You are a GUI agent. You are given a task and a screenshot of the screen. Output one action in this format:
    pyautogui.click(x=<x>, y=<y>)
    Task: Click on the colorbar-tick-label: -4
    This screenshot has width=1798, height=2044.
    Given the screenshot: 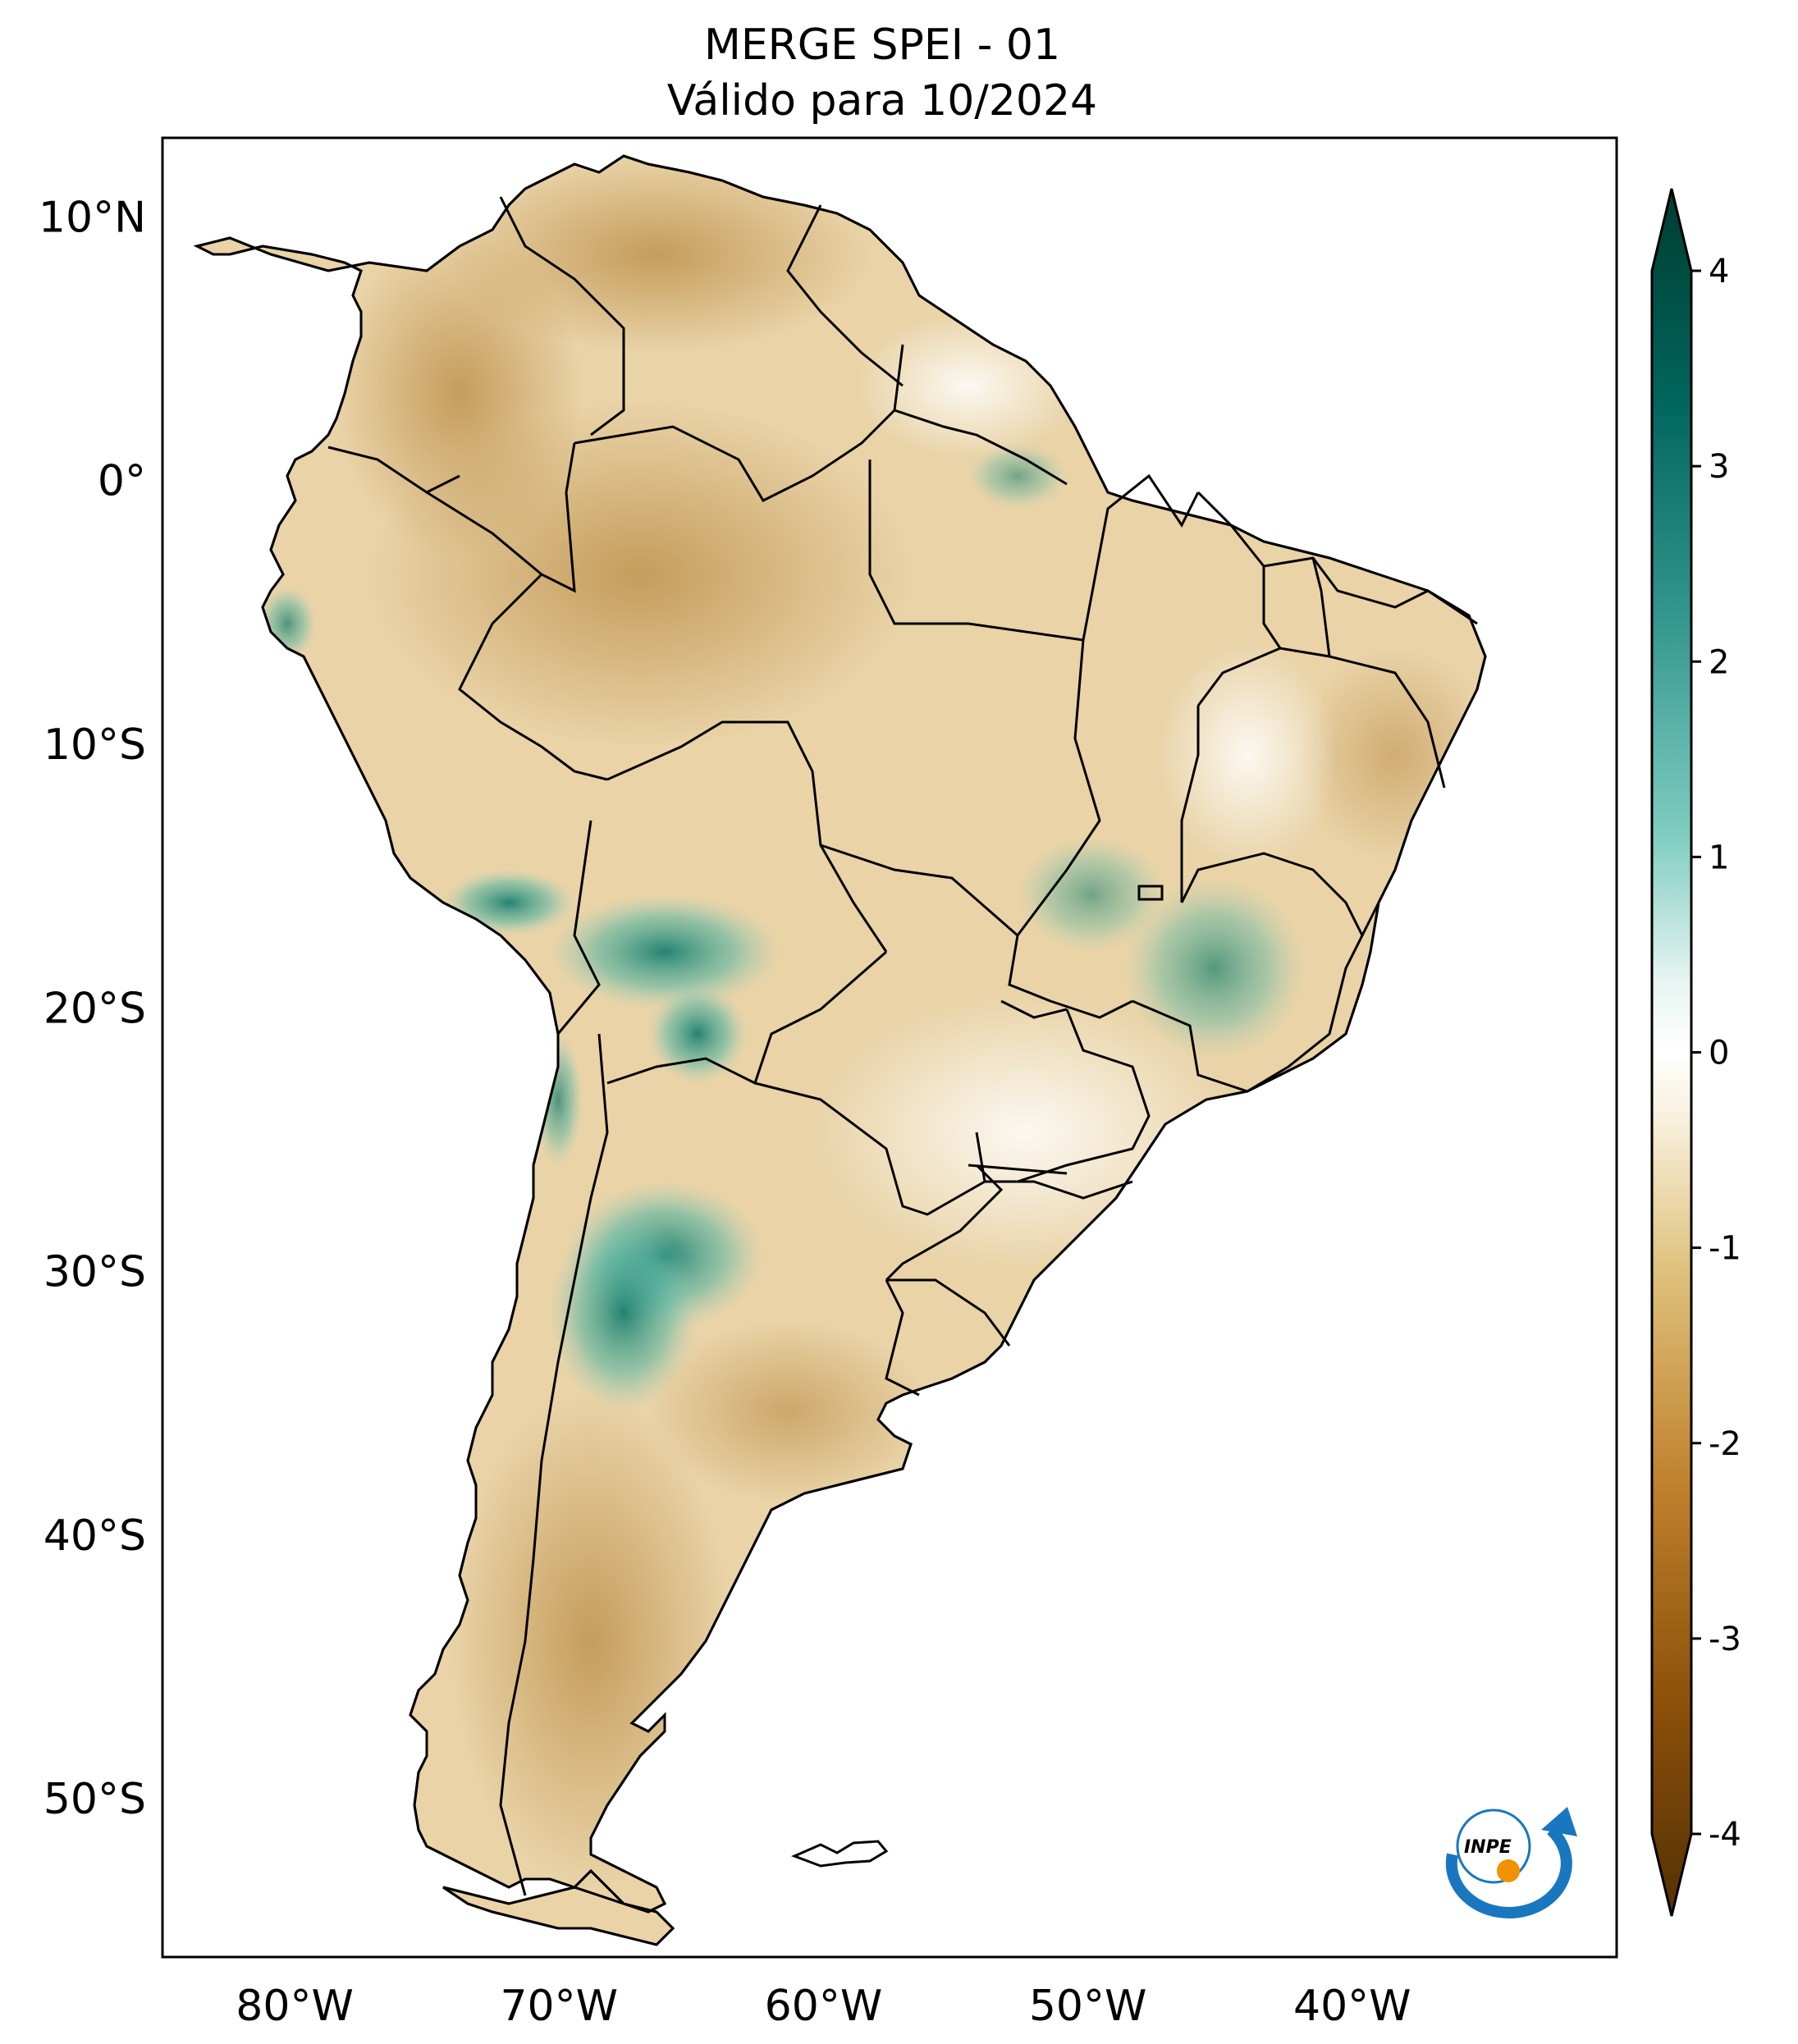 What is the action you would take?
    pyautogui.click(x=1725, y=1835)
    